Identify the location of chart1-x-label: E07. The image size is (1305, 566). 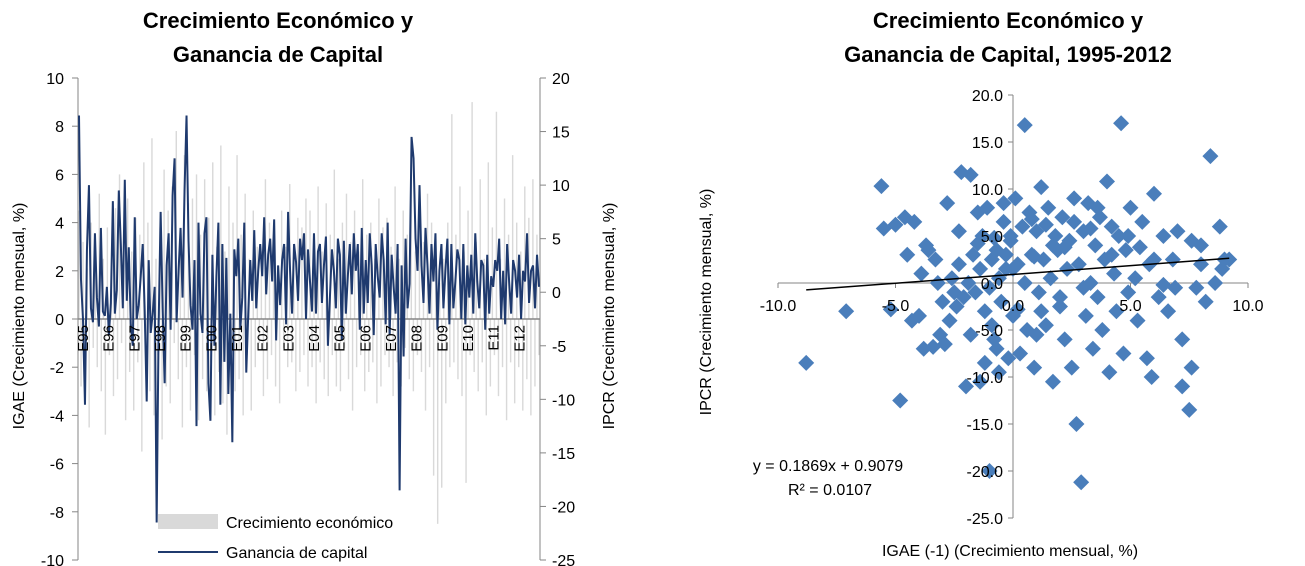
(391, 338).